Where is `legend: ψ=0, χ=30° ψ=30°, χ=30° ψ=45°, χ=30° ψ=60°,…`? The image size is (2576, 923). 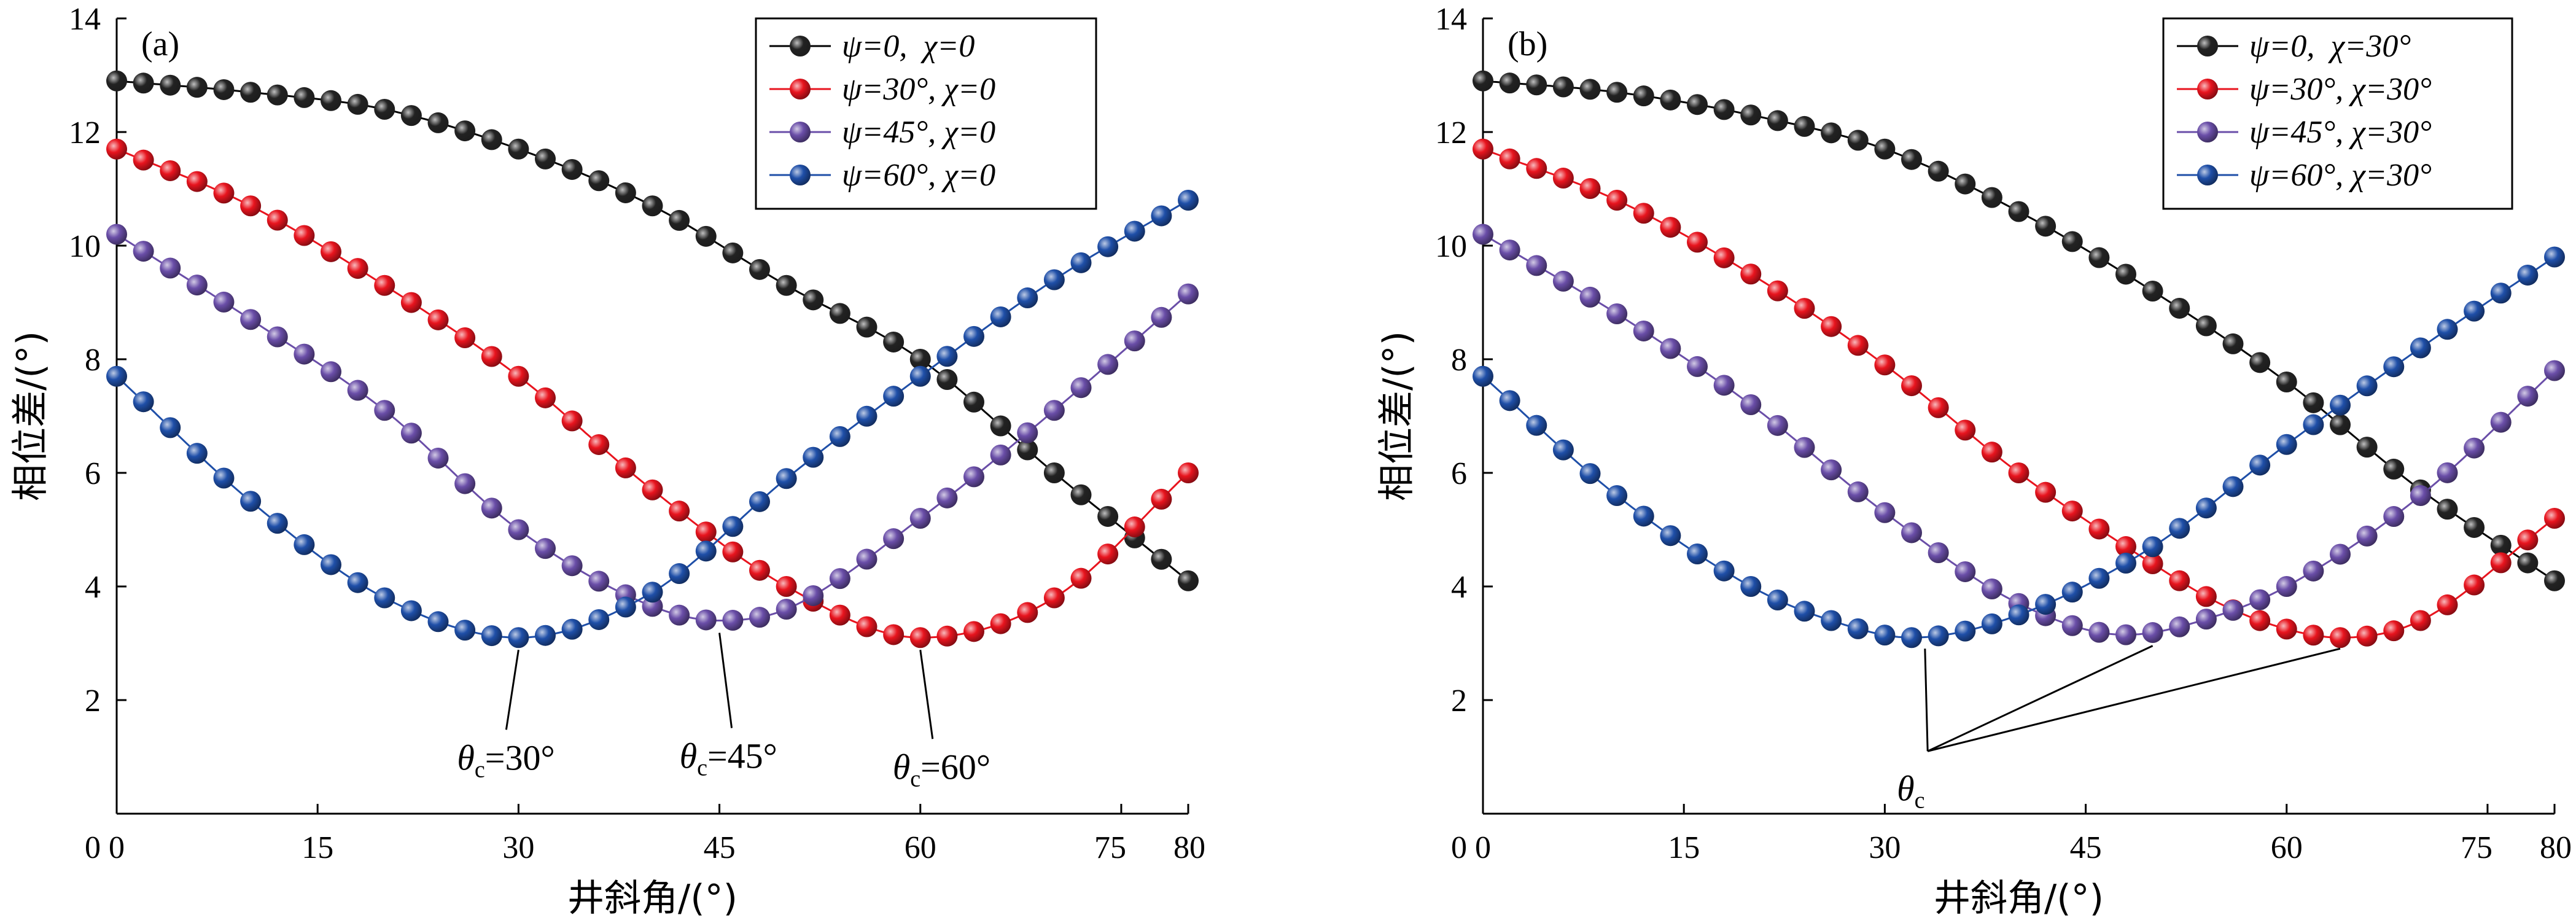 legend: ψ=0, χ=30° ψ=30°, χ=30° ψ=45°, χ=30° ψ=60°,… is located at coordinates (2337, 113).